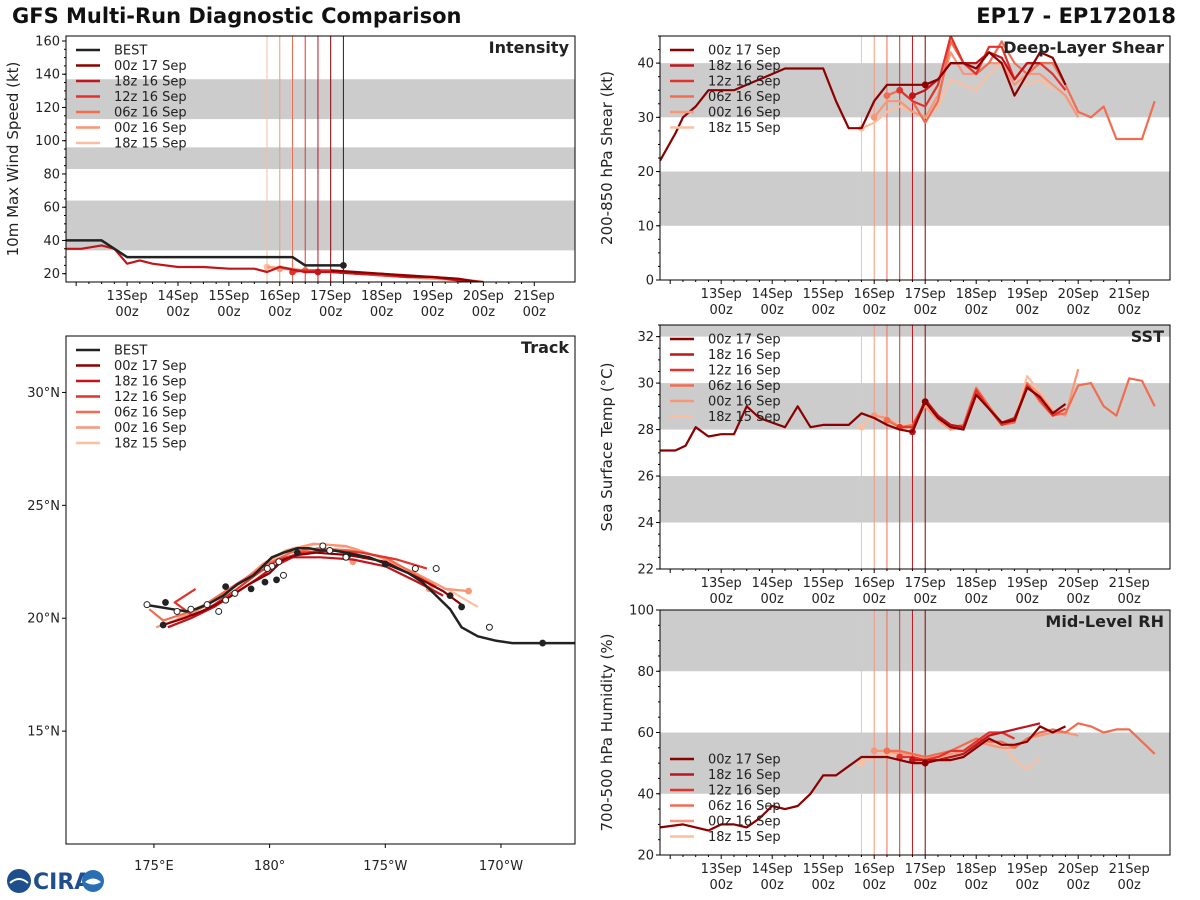 This screenshot has height=900, width=1200. Describe the element at coordinates (150, 382) in the screenshot. I see `track-legend-label-18z-16-sep: 18z 16 Sep` at that location.